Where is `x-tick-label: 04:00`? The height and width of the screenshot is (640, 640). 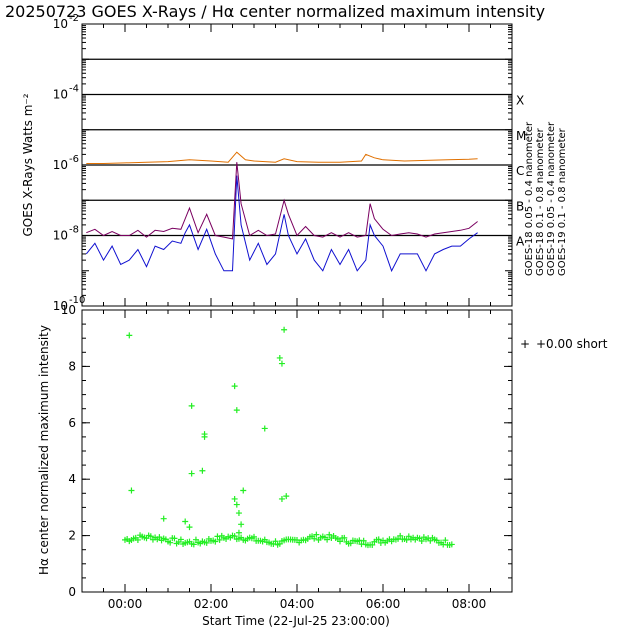 x-tick-label: 04:00 is located at coordinates (297, 604).